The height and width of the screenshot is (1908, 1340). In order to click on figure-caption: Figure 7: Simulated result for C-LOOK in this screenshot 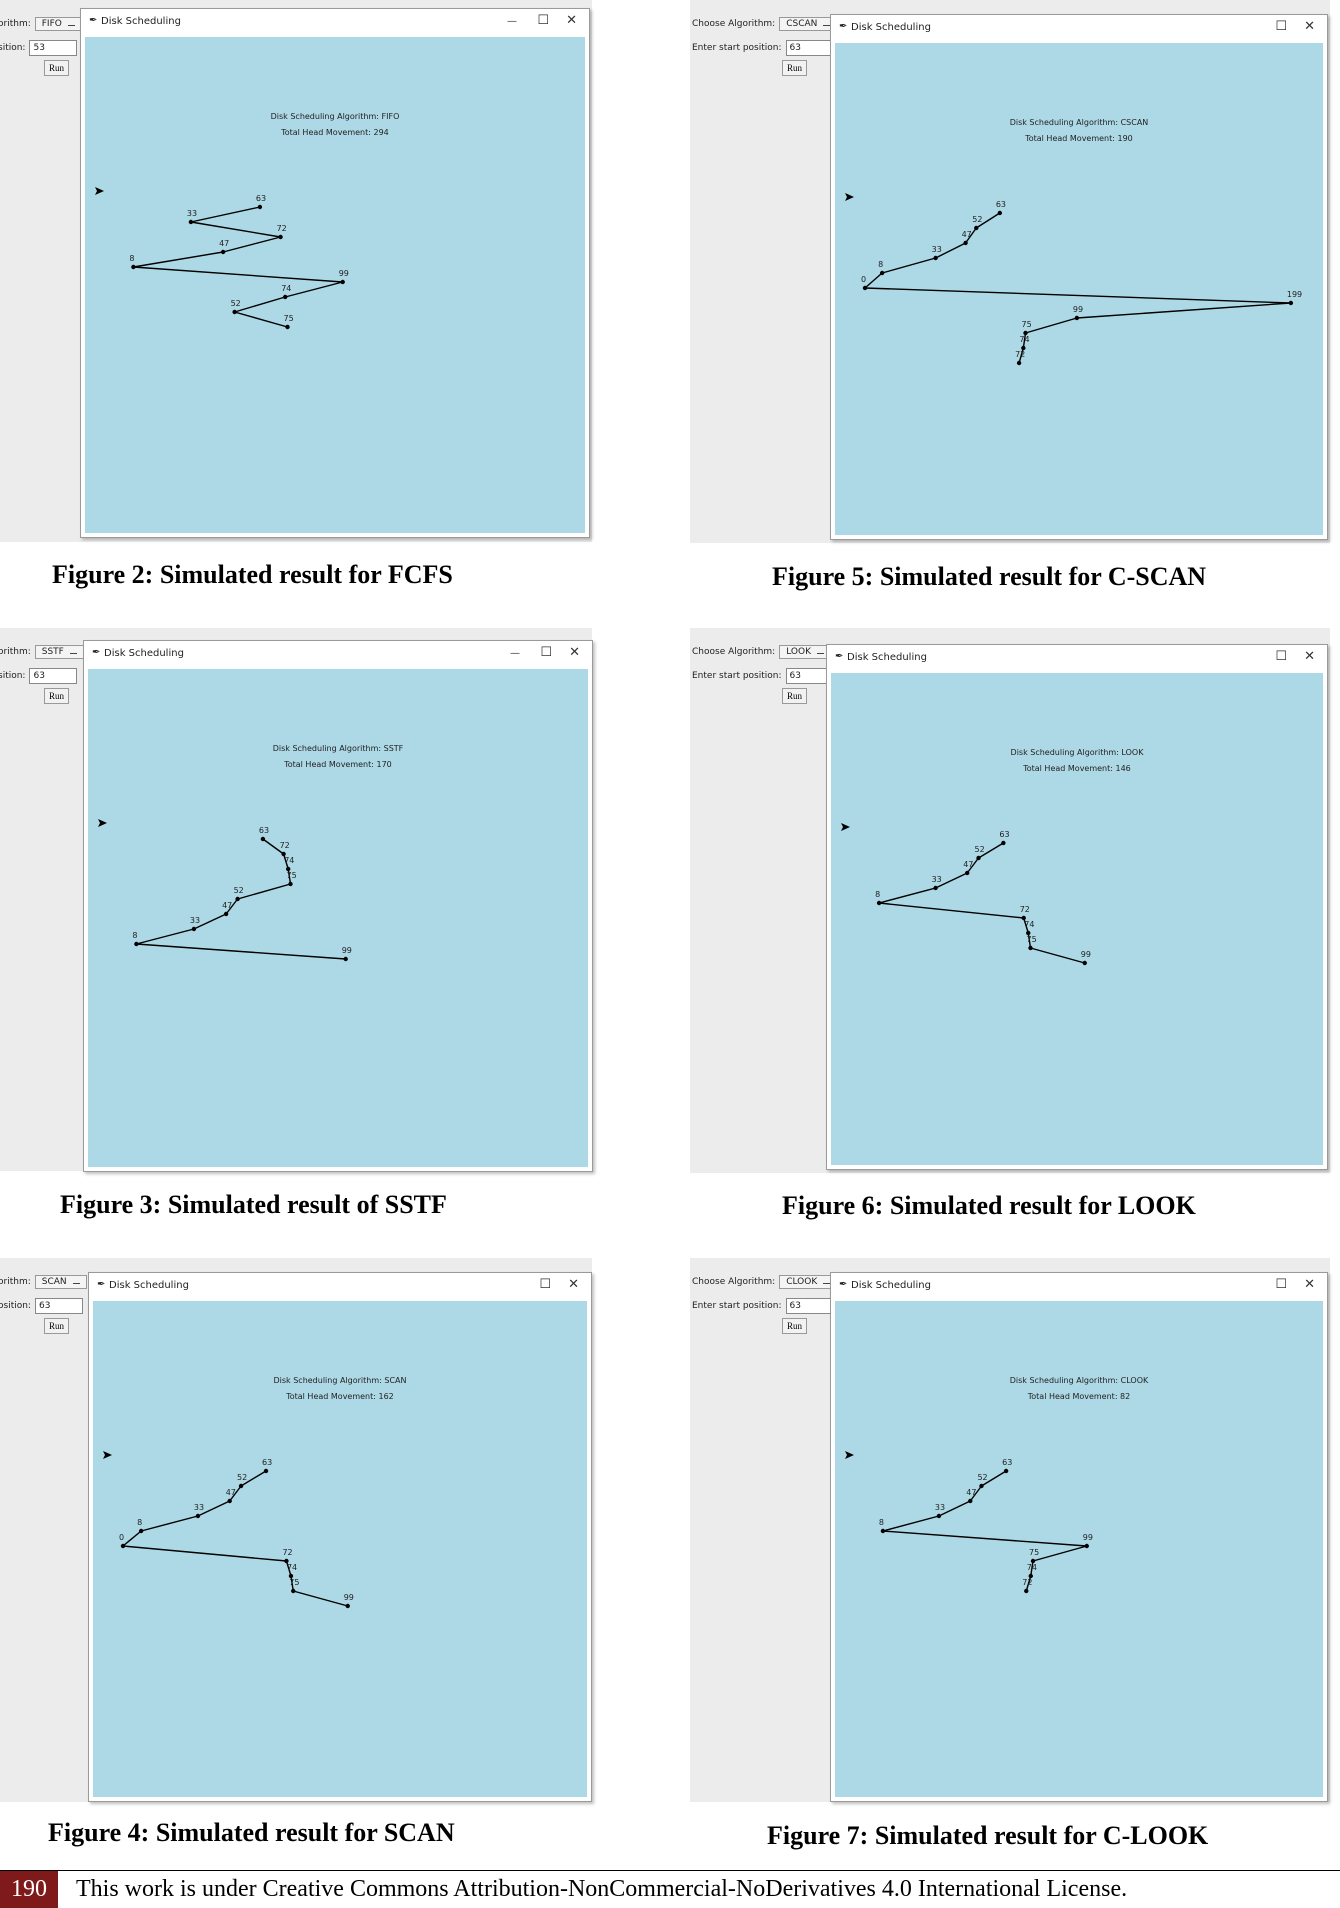, I will do `click(988, 1835)`.